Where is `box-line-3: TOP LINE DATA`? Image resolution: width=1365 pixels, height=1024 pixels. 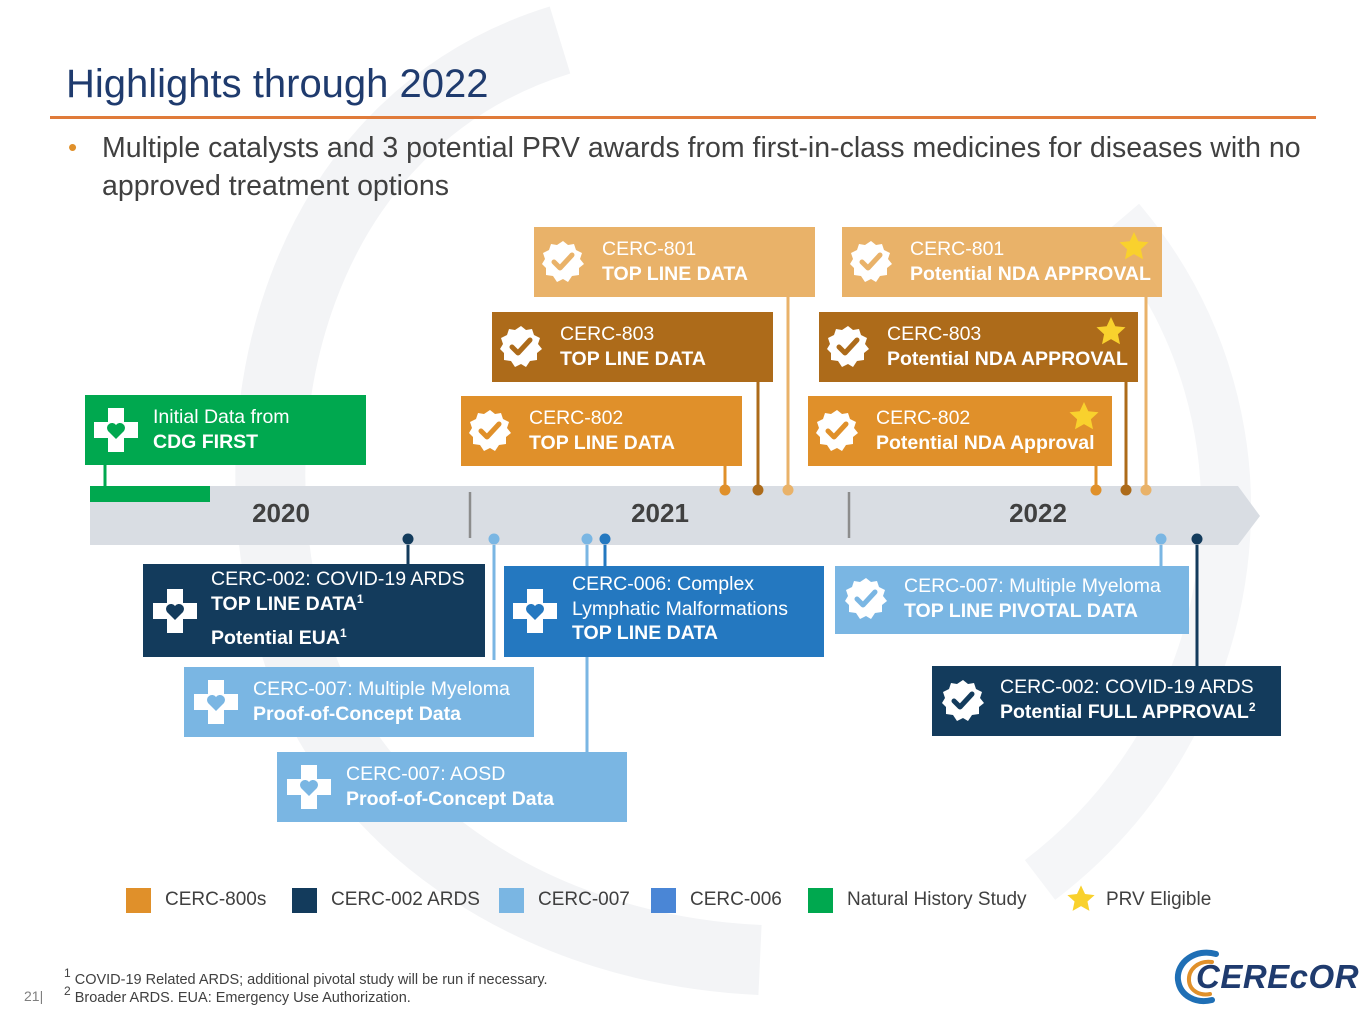 box-line-3: TOP LINE DATA is located at coordinates (645, 633).